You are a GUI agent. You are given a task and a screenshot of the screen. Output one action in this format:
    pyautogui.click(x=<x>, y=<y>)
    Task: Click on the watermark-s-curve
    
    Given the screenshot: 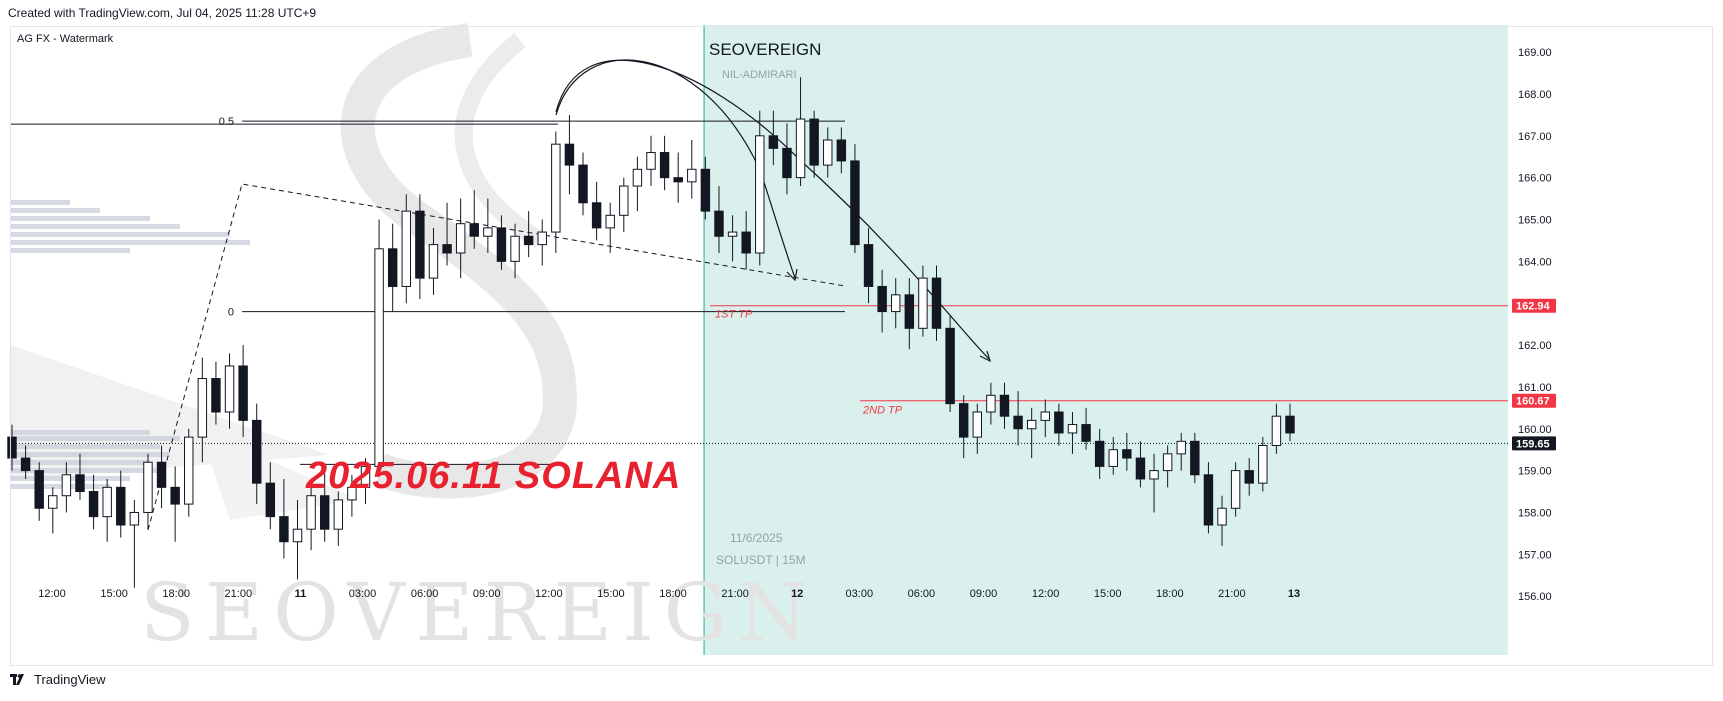 What is the action you would take?
    pyautogui.click(x=499, y=140)
    